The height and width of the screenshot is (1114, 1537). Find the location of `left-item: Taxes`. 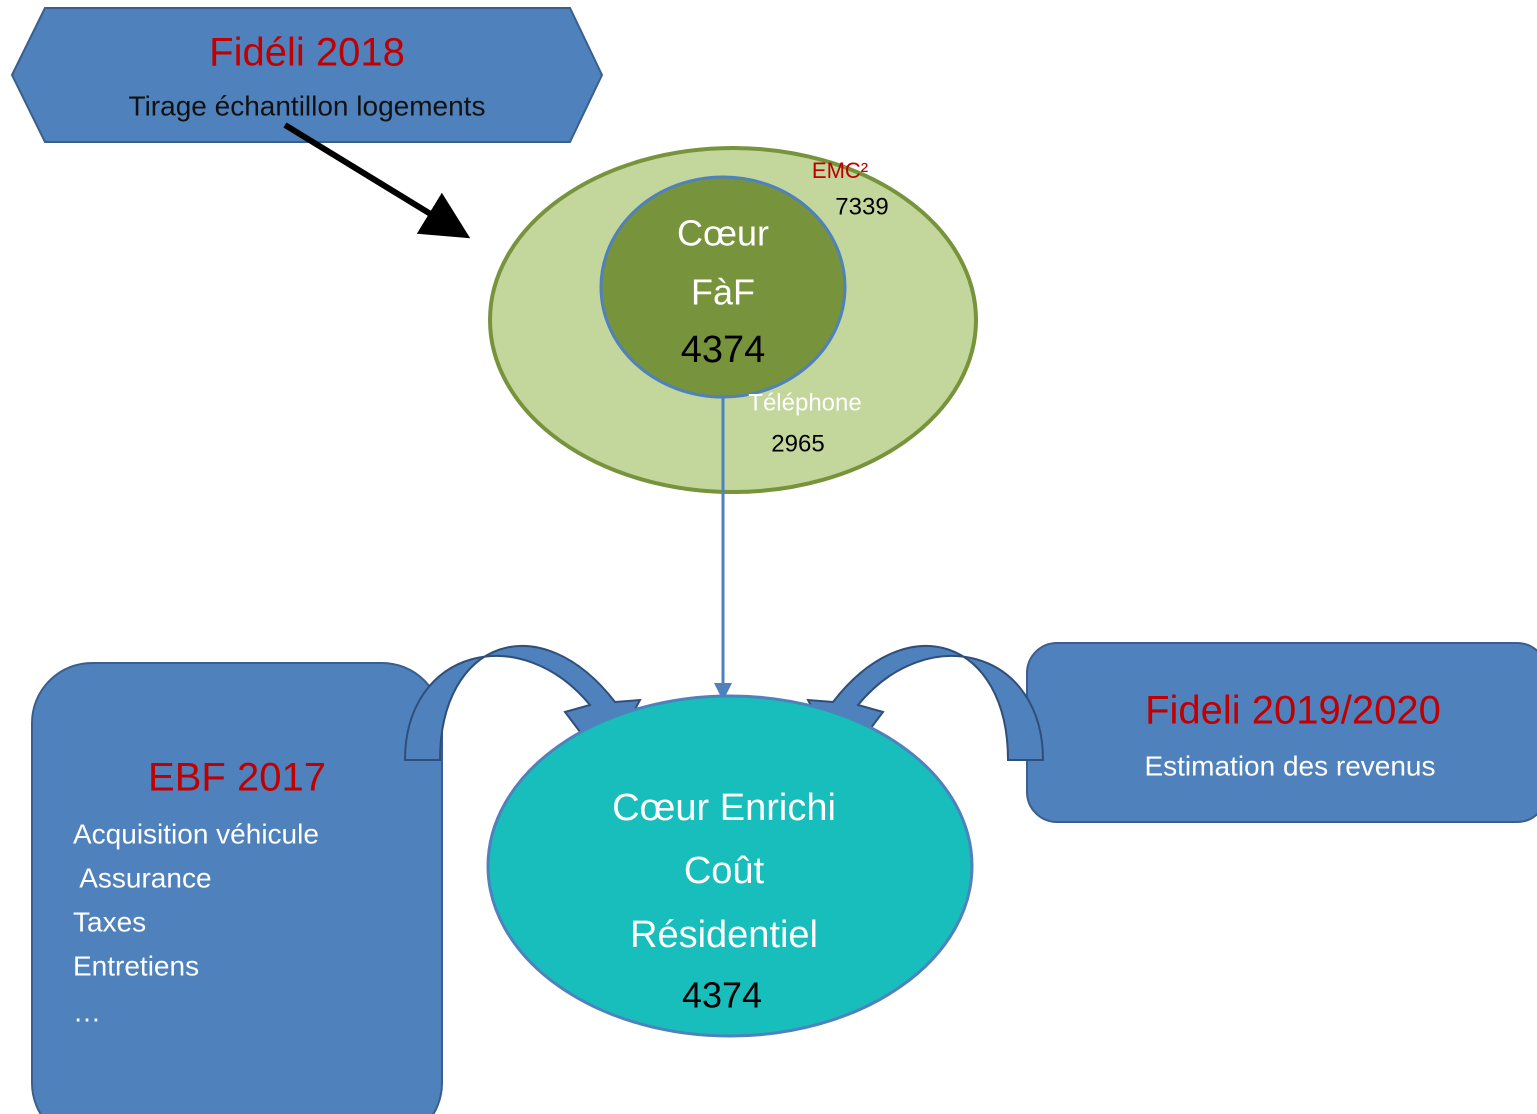

left-item: Taxes is located at coordinates (109, 921).